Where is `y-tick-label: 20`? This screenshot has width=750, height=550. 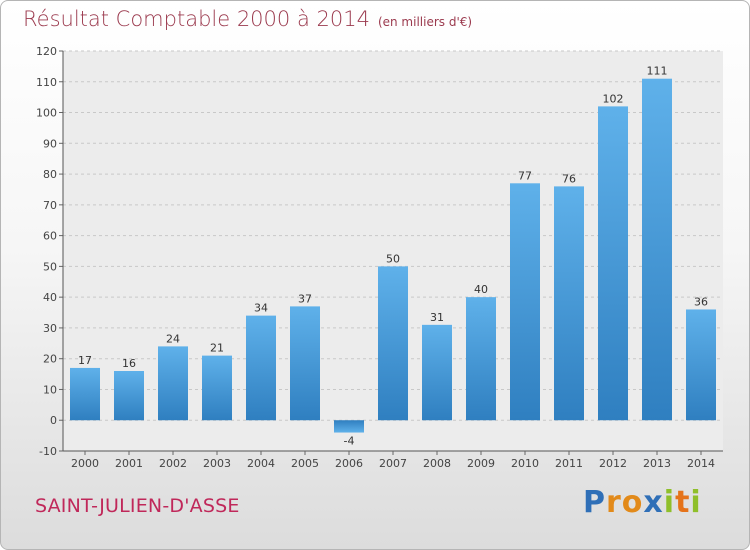 y-tick-label: 20 is located at coordinates (50, 359).